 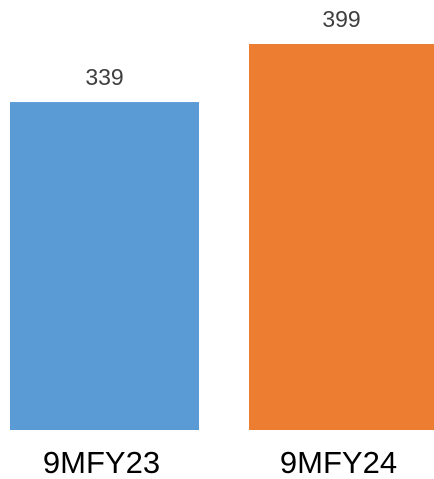 What do you see at coordinates (104, 77) in the screenshot?
I see `value-label: 339` at bounding box center [104, 77].